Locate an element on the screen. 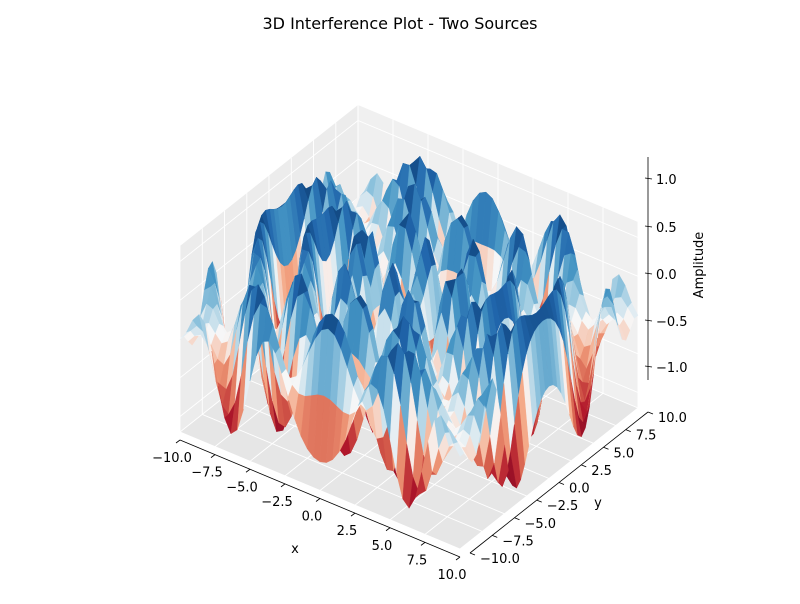 The image size is (800, 604). z-tick-label: 0.5 is located at coordinates (666, 228).